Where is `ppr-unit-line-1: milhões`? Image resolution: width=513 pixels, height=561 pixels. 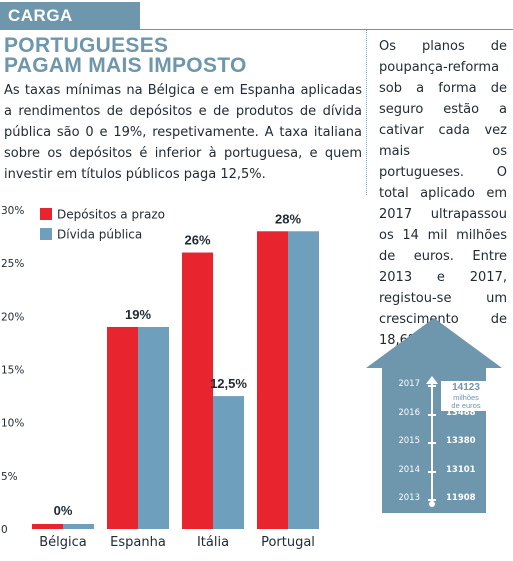
ppr-unit-line-1: milhões is located at coordinates (466, 397).